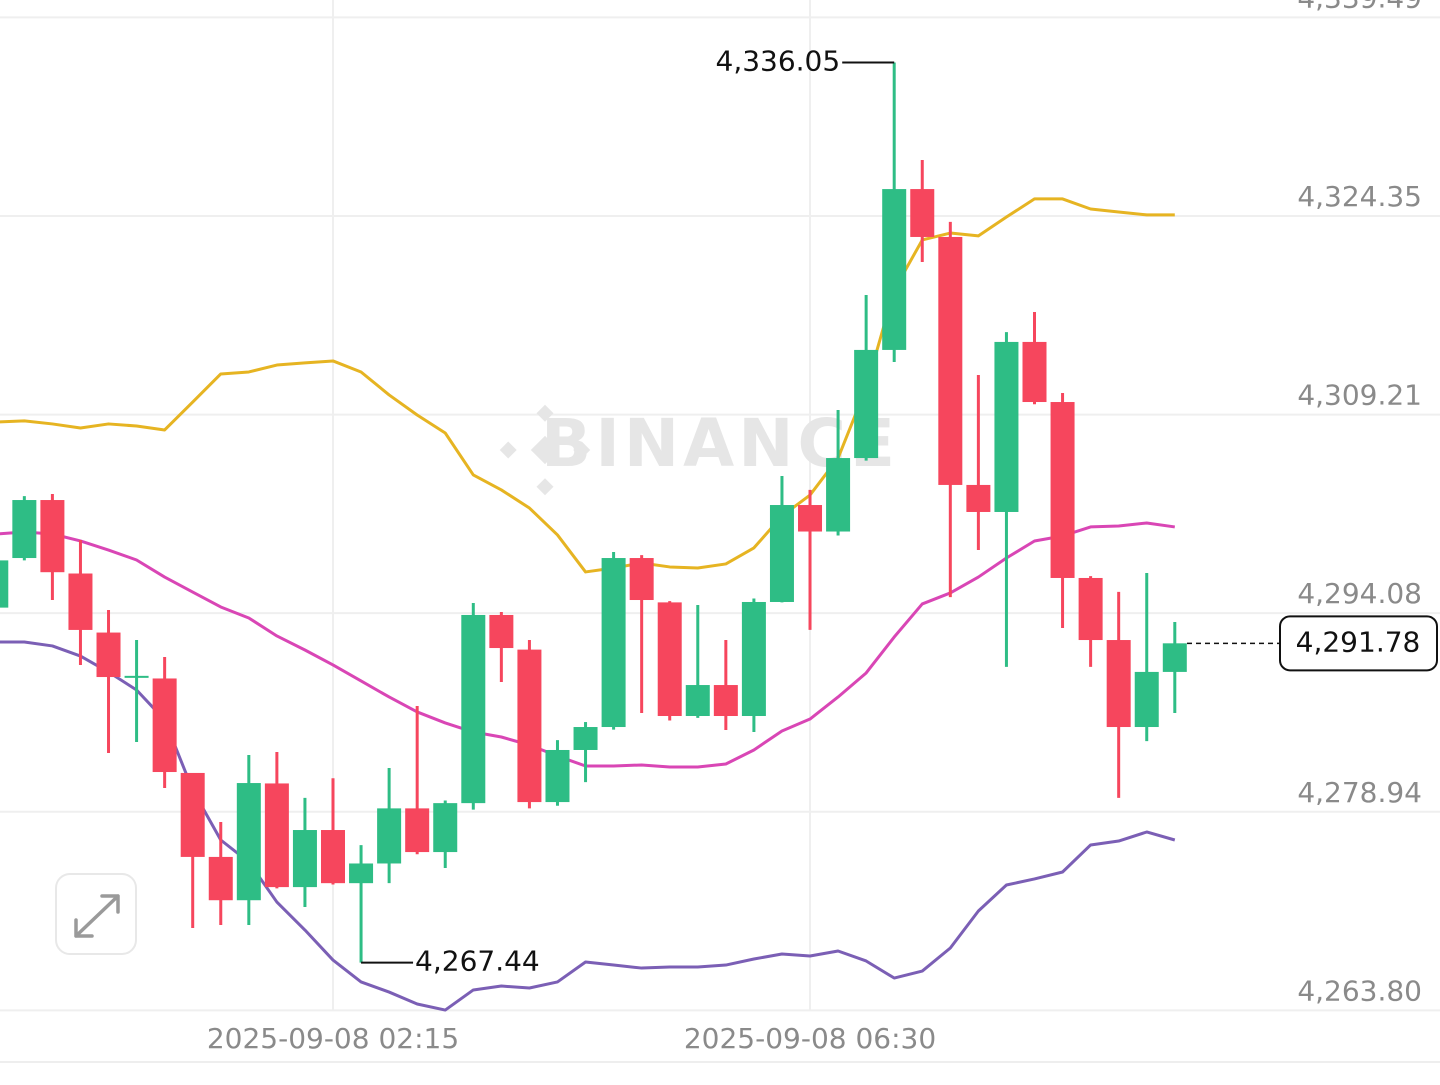  Describe the element at coordinates (1359, 990) in the screenshot. I see `y-tick-label: 4,263.80` at that location.